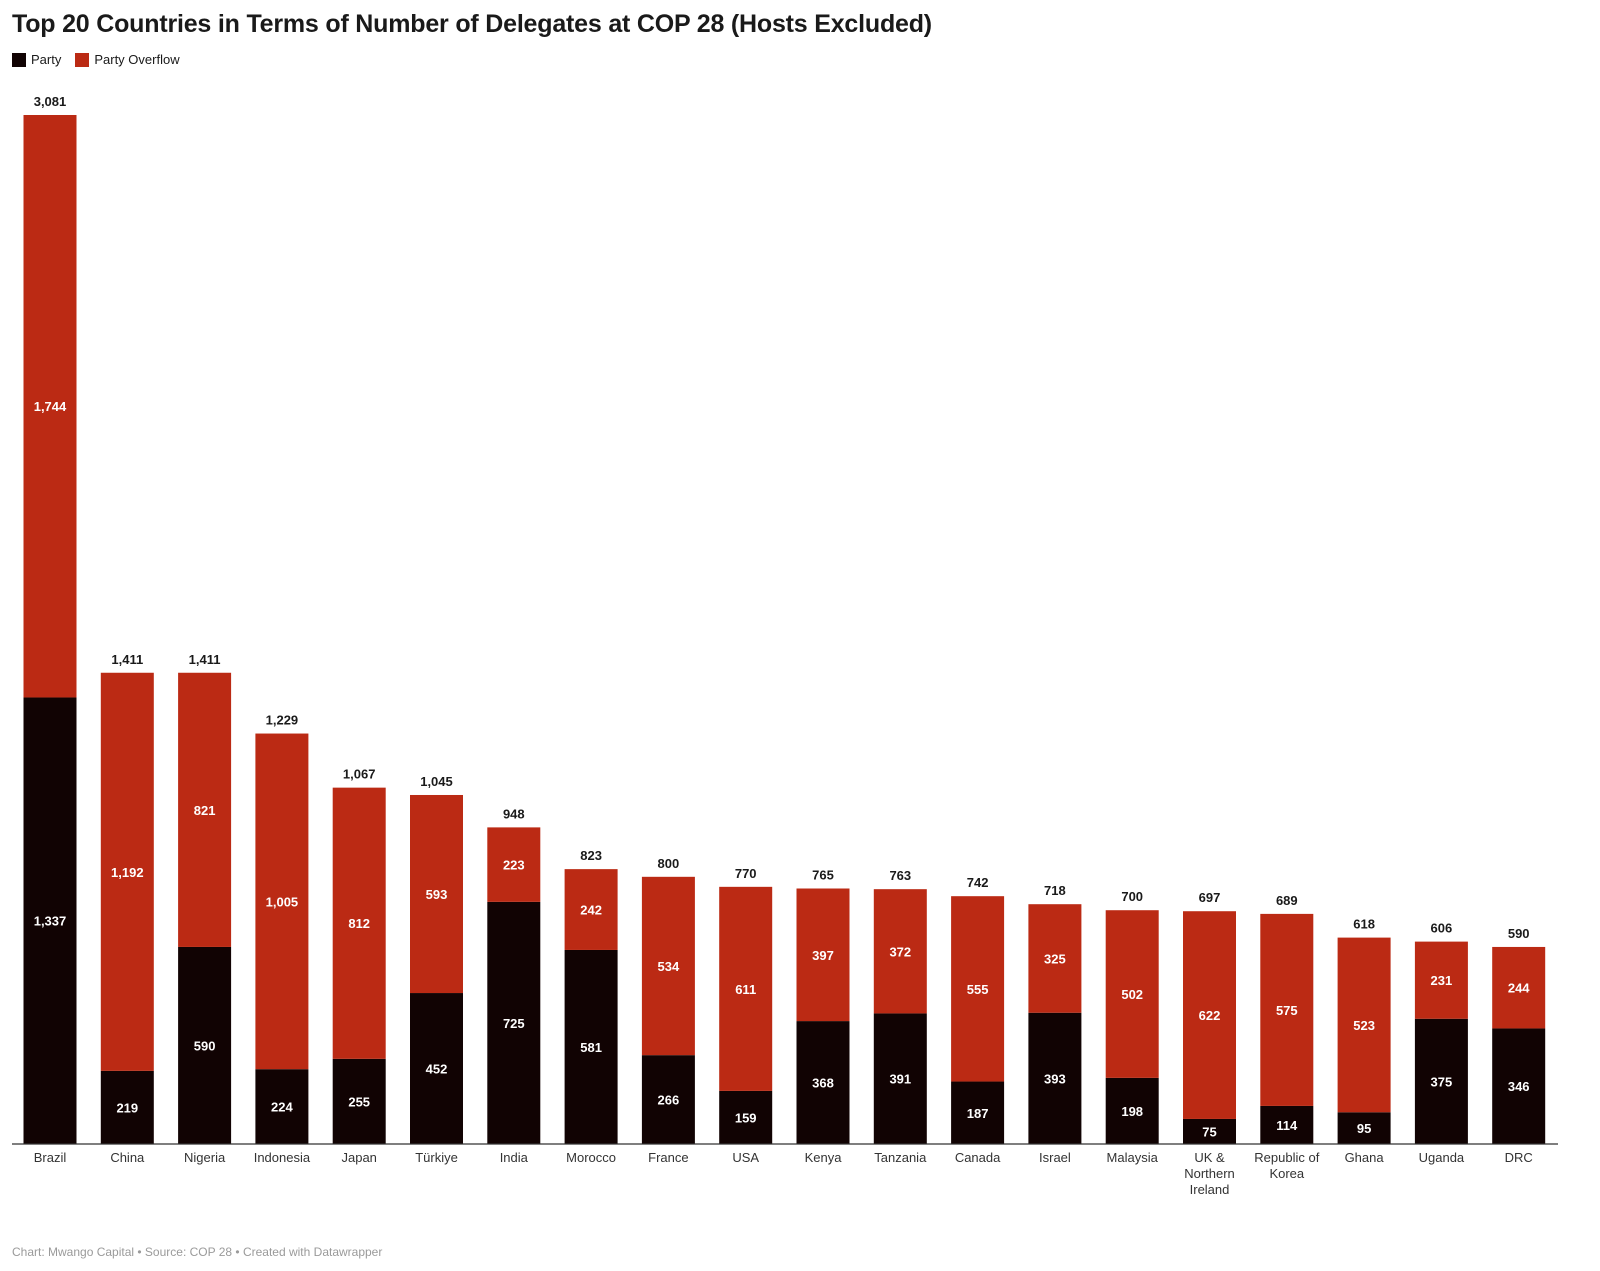 This screenshot has height=1271, width=1600. What do you see at coordinates (824, 1157) in the screenshot?
I see `x-tick-label-kenya: Kenya` at bounding box center [824, 1157].